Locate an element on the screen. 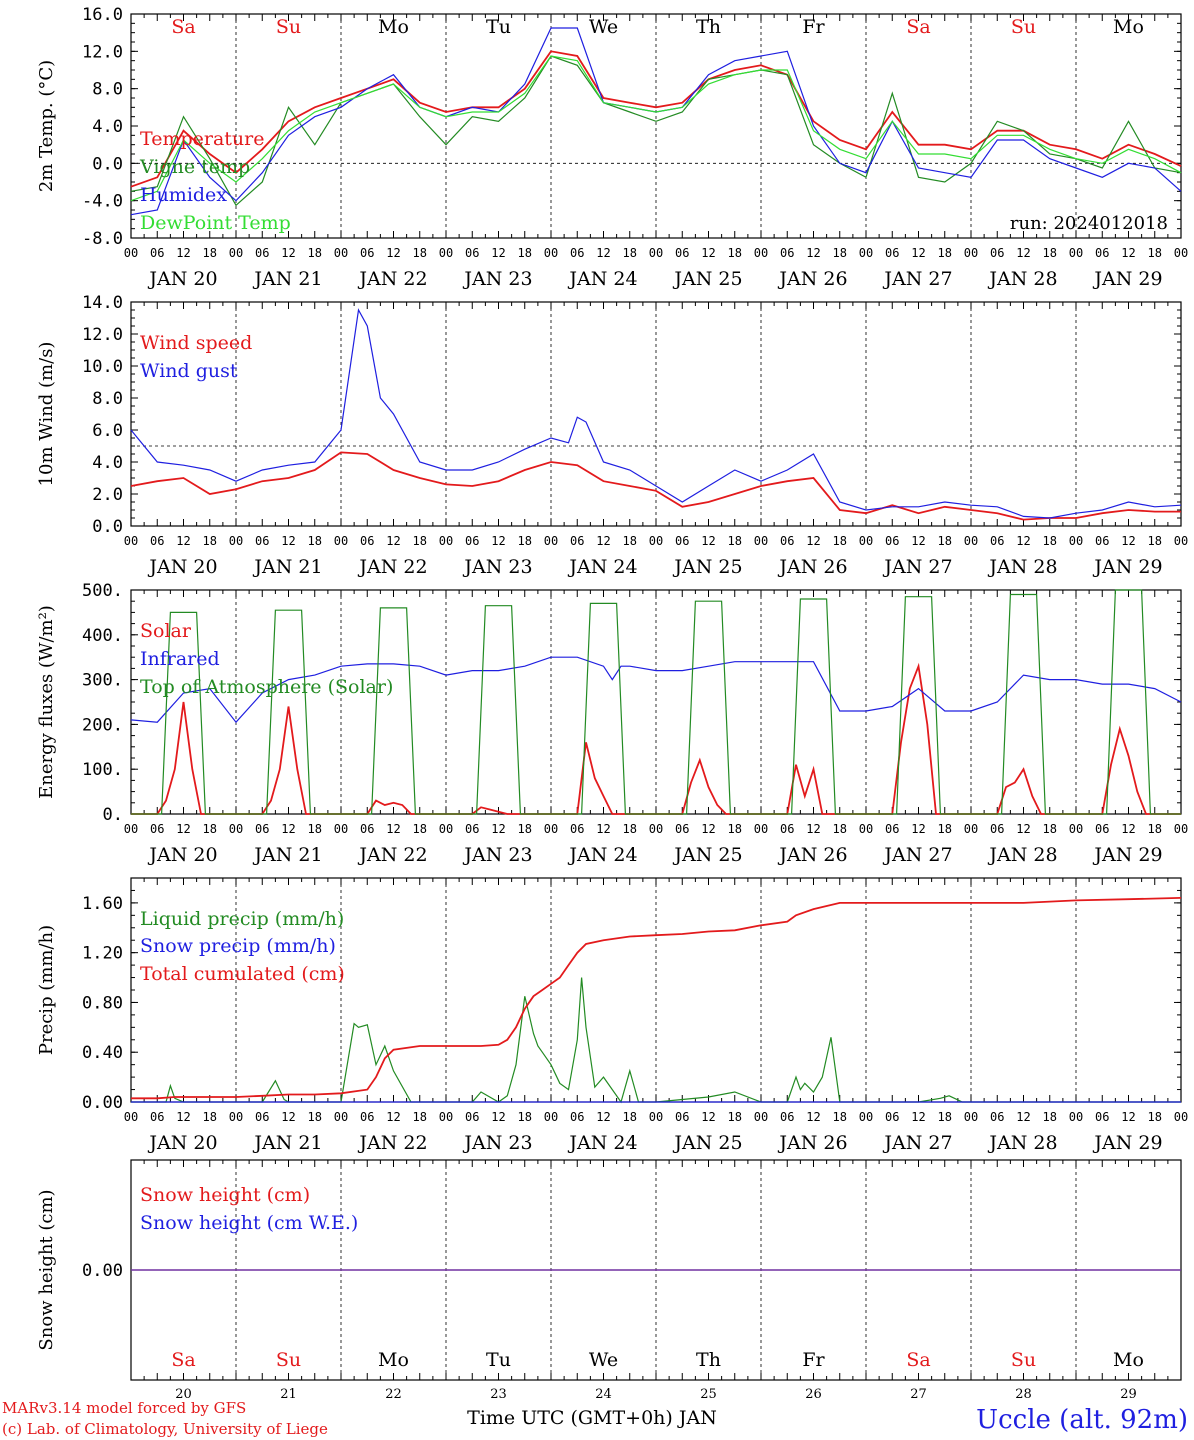 The width and height of the screenshot is (1194, 1440). station-label: Uccle (alt. 92m) is located at coordinates (1082, 1420).